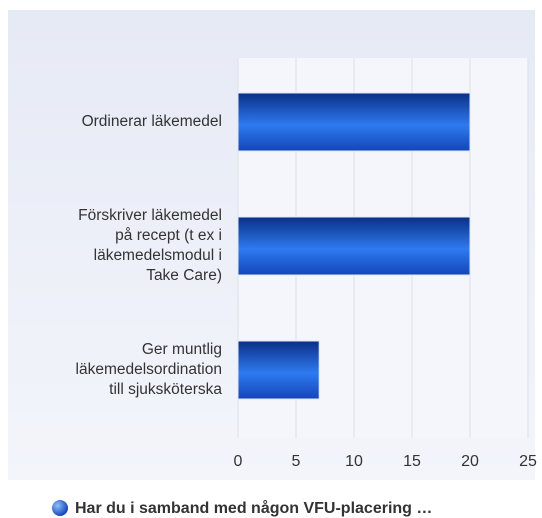 This screenshot has height=518, width=542. Describe the element at coordinates (412, 461) in the screenshot. I see `x-tick-label: 15` at that location.